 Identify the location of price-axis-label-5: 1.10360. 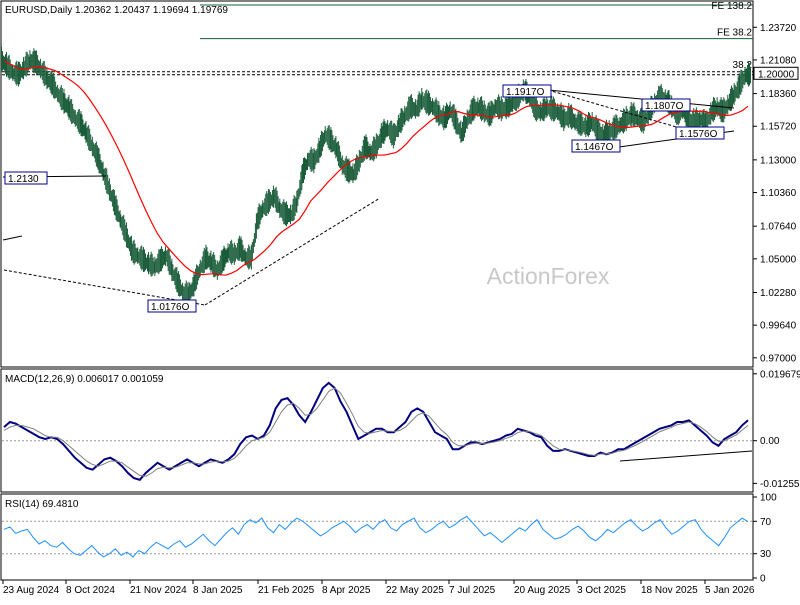
(778, 193).